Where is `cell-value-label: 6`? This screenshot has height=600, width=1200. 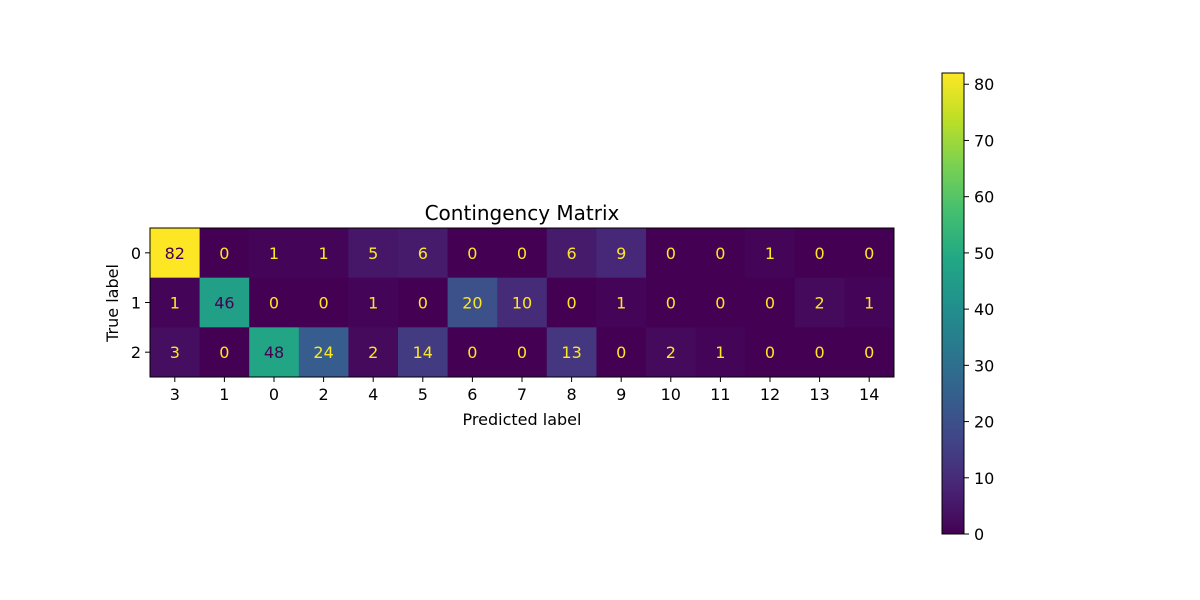
cell-value-label: 6 is located at coordinates (423, 253).